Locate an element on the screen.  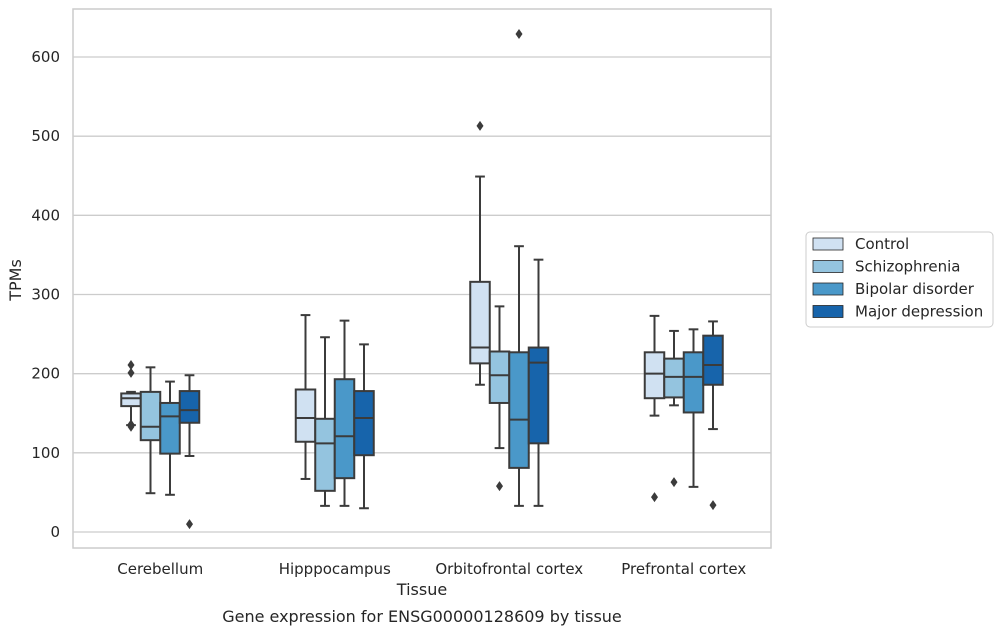
x-tick-label: Hipppocampus is located at coordinates (335, 569).